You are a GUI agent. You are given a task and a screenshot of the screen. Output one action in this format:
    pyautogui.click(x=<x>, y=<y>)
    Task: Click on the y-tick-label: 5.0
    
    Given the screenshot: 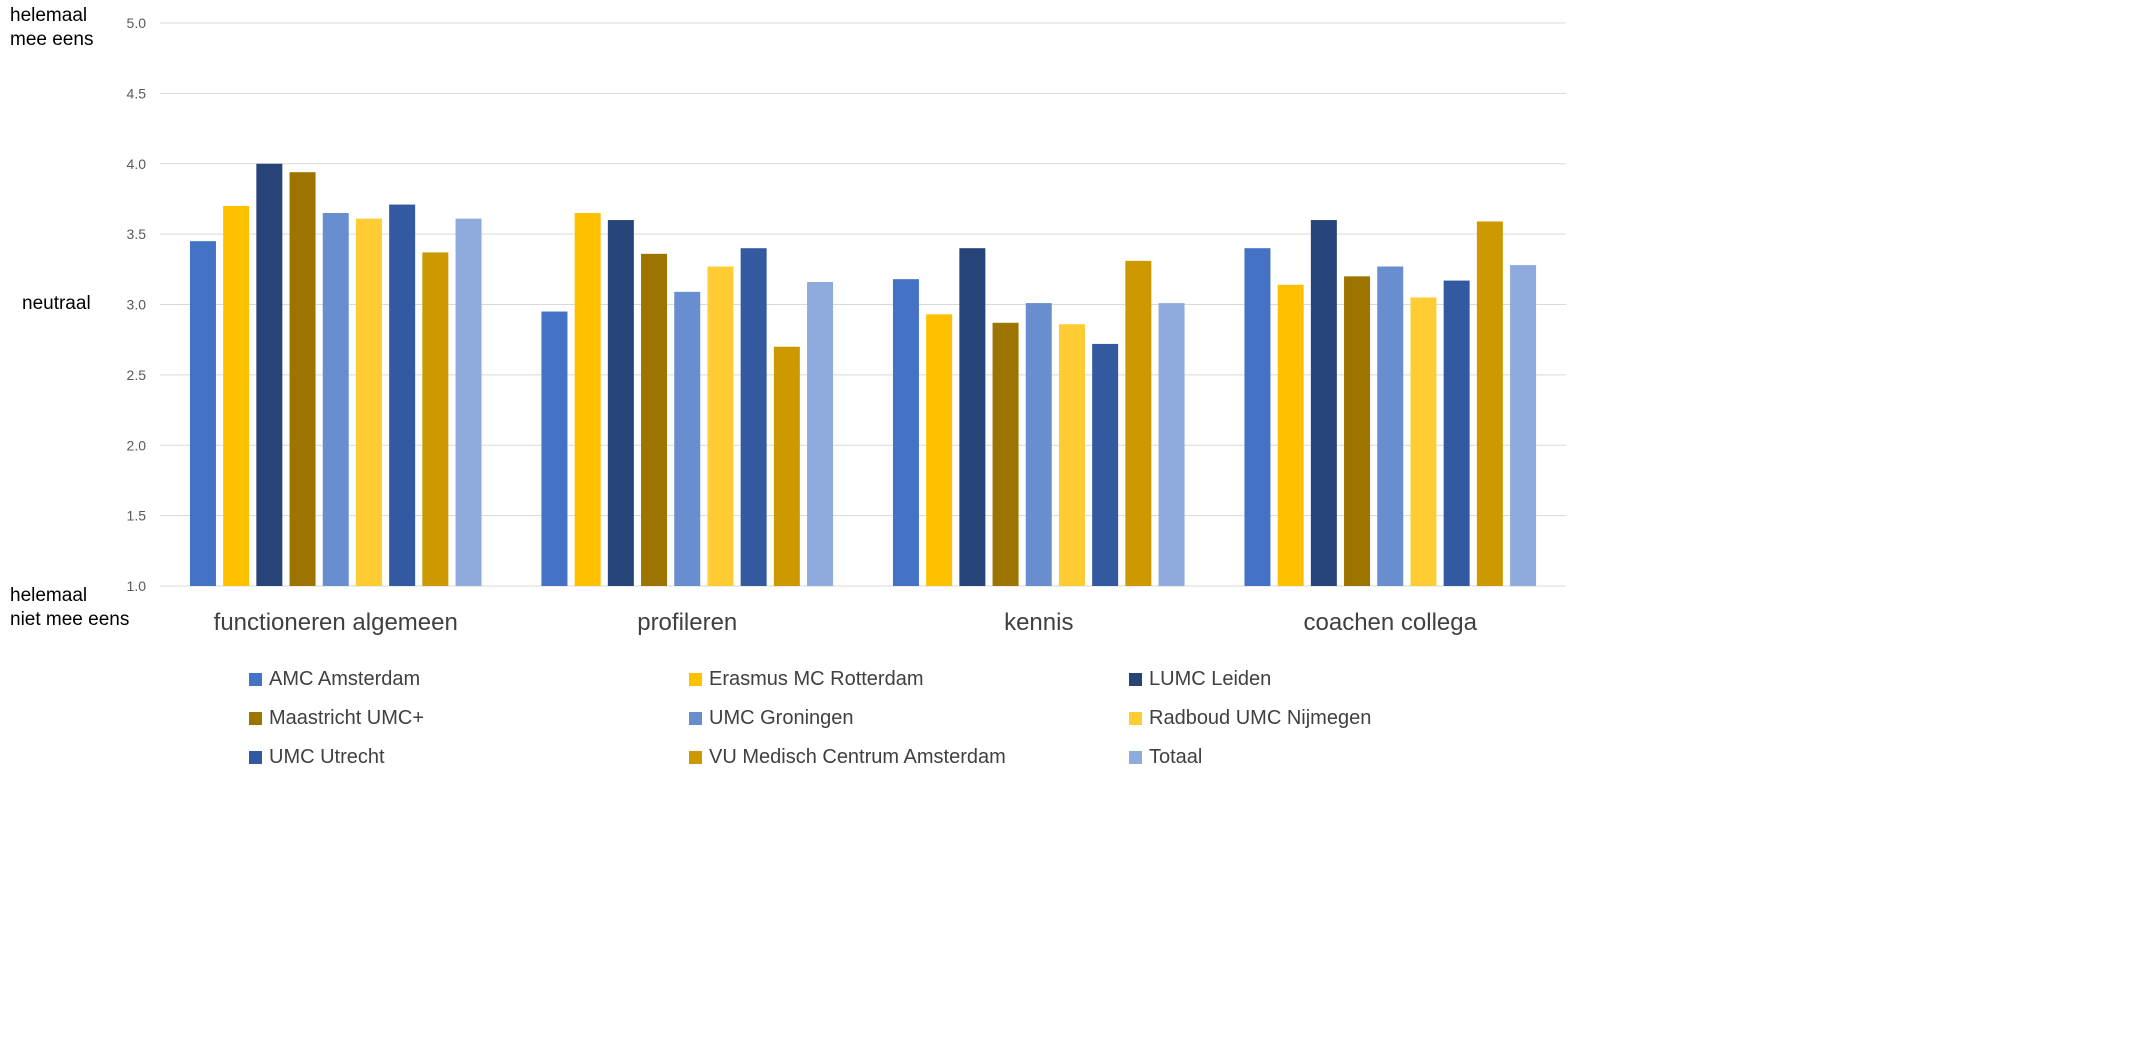 What is the action you would take?
    pyautogui.click(x=137, y=23)
    